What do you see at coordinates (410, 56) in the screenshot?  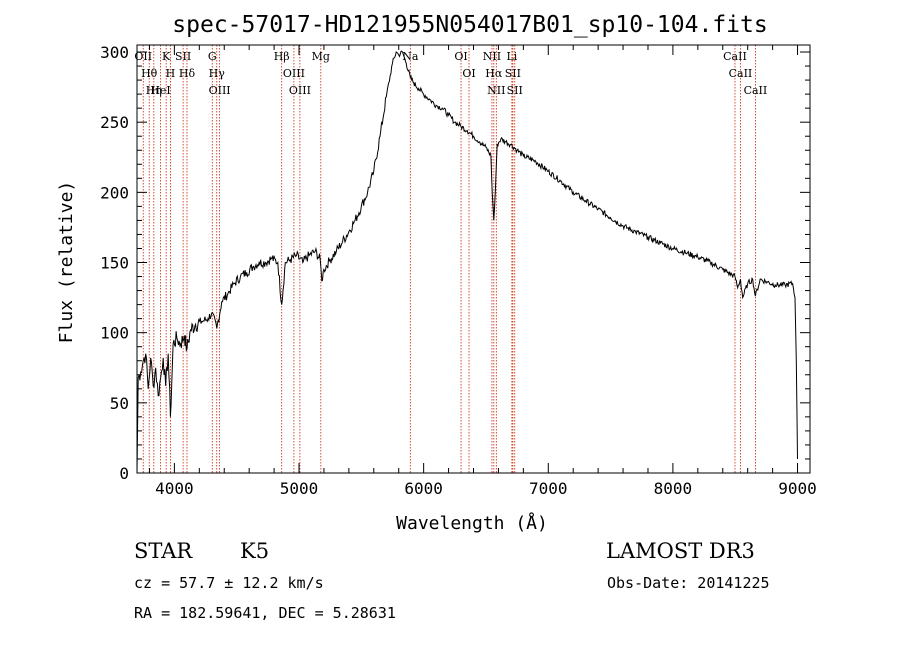 I see `line-marker-label-15: Na` at bounding box center [410, 56].